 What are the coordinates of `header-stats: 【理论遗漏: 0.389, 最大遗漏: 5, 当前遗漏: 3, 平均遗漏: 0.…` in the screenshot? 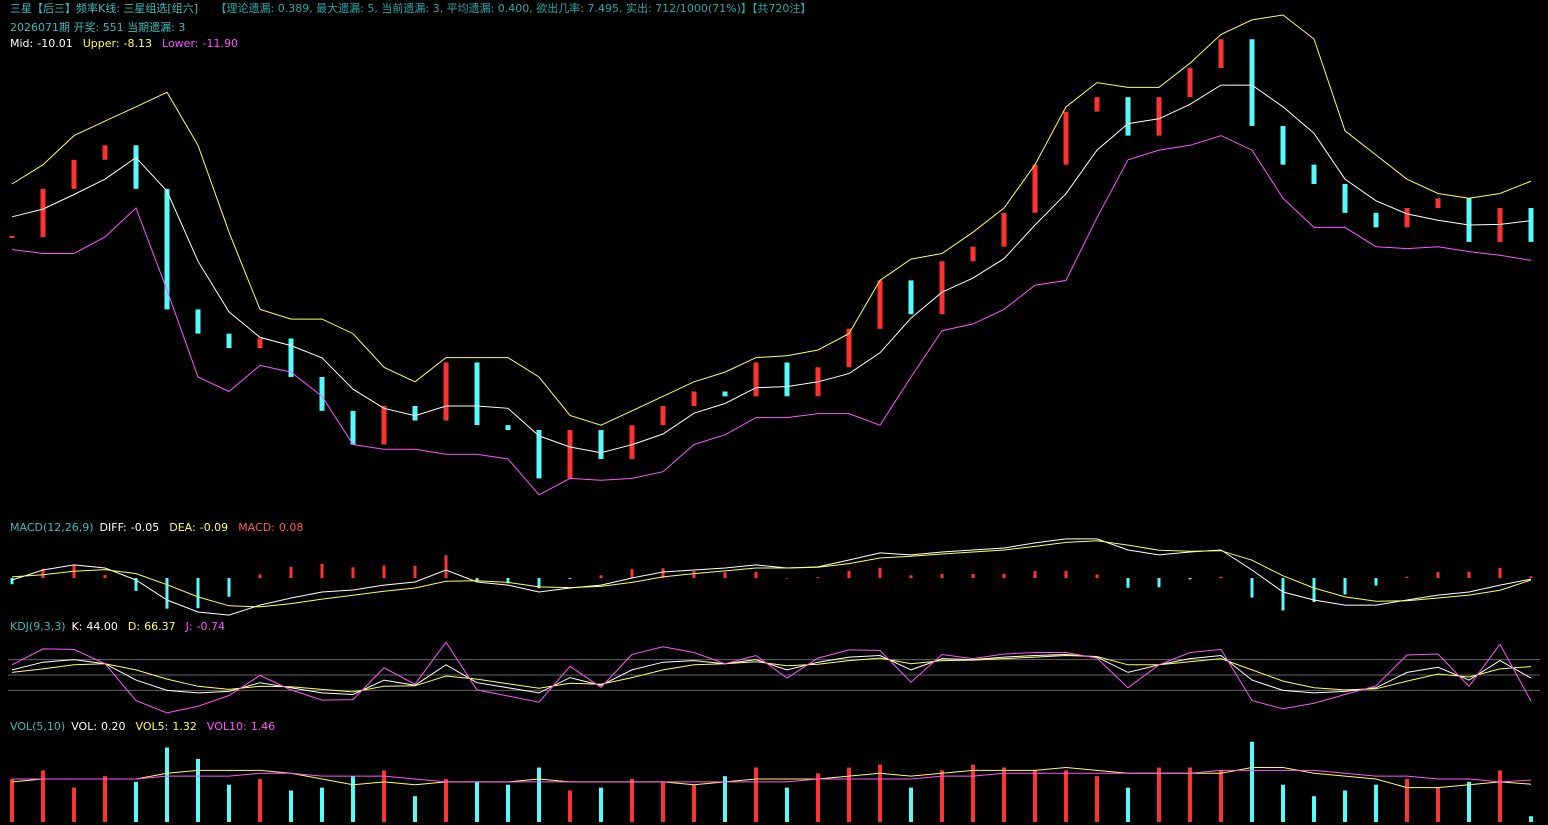 It's located at (514, 8).